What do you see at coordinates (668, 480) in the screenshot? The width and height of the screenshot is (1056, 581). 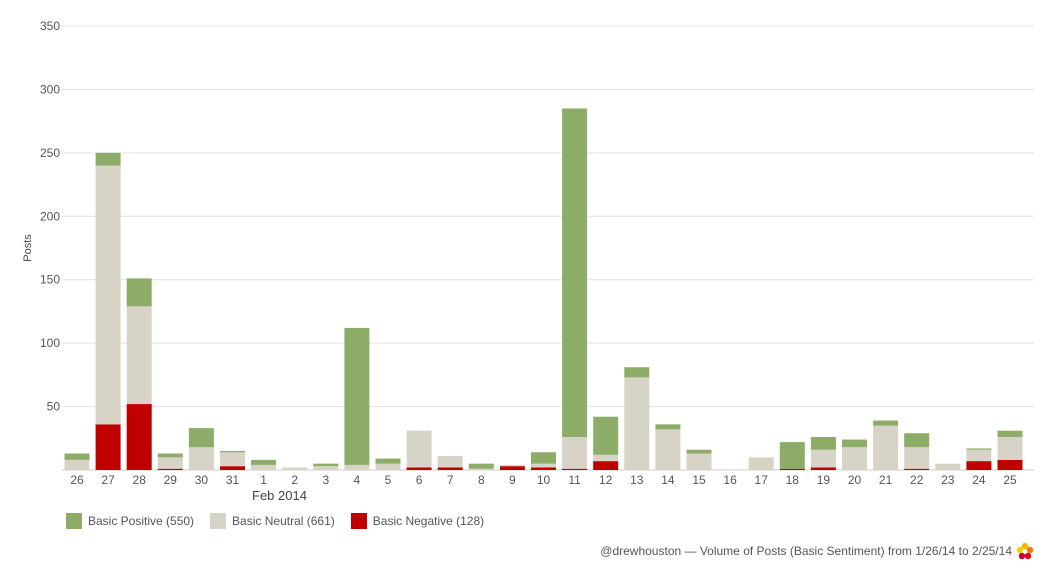 I see `x-tick-label: 14` at bounding box center [668, 480].